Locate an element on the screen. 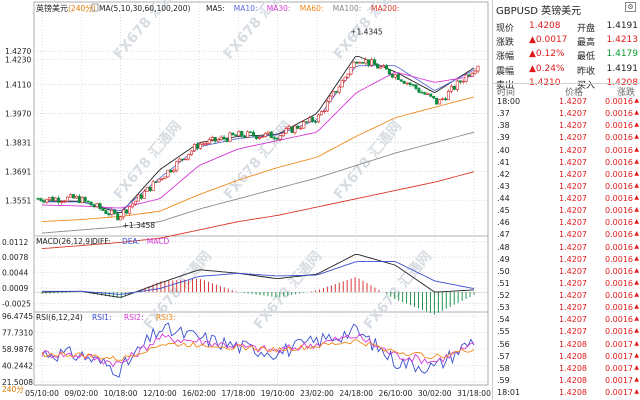 Image resolution: width=640 pixels, height=400 pixels. macd-legend-0: DIFF: is located at coordinates (101, 241).